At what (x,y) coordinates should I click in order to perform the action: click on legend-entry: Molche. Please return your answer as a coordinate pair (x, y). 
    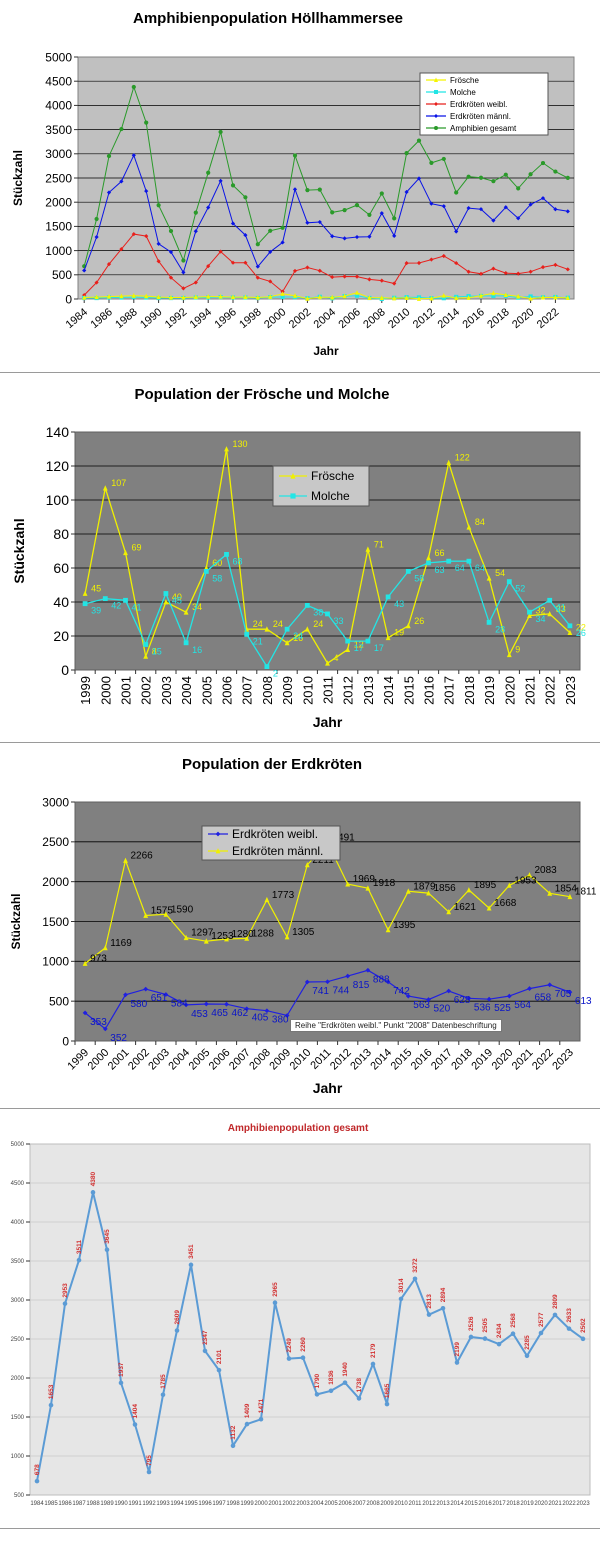
    Looking at the image, I should click on (463, 92).